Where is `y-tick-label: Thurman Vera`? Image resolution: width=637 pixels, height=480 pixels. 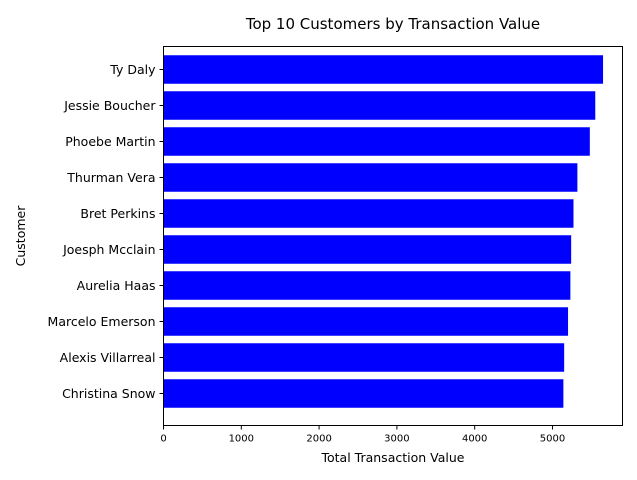 y-tick-label: Thurman Vera is located at coordinates (110, 177).